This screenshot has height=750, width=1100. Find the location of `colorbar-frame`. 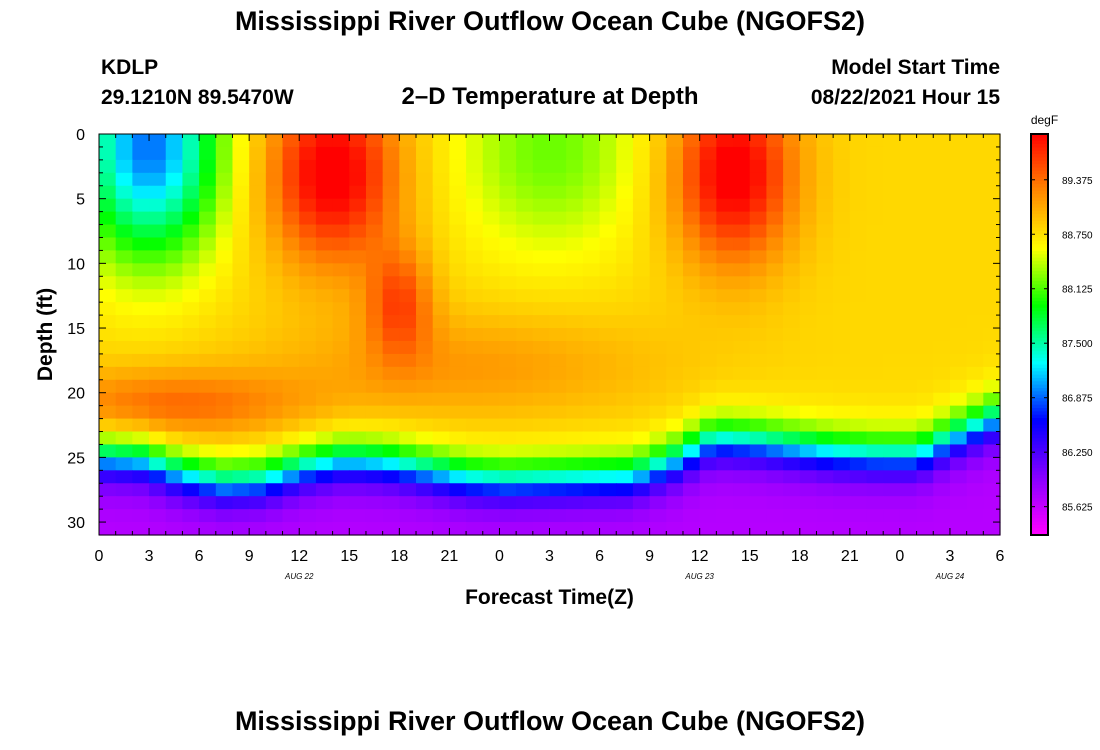

colorbar-frame is located at coordinates (1039, 334).